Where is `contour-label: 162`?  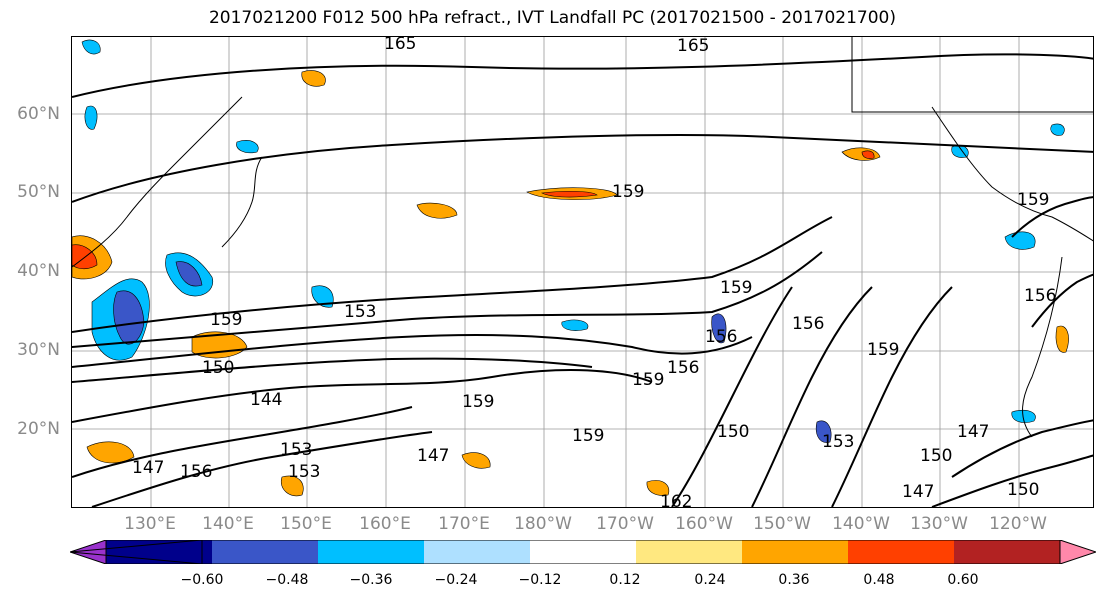
contour-label: 162 is located at coordinates (676, 500).